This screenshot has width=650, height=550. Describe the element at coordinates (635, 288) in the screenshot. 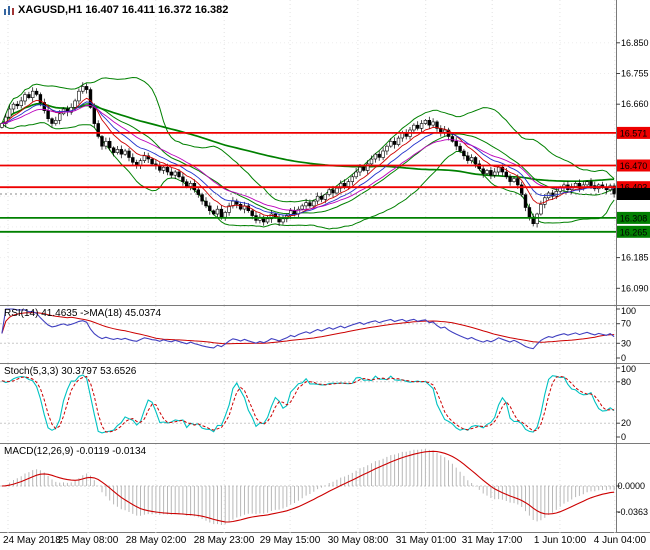

I see `svg-text: 16.090` at that location.